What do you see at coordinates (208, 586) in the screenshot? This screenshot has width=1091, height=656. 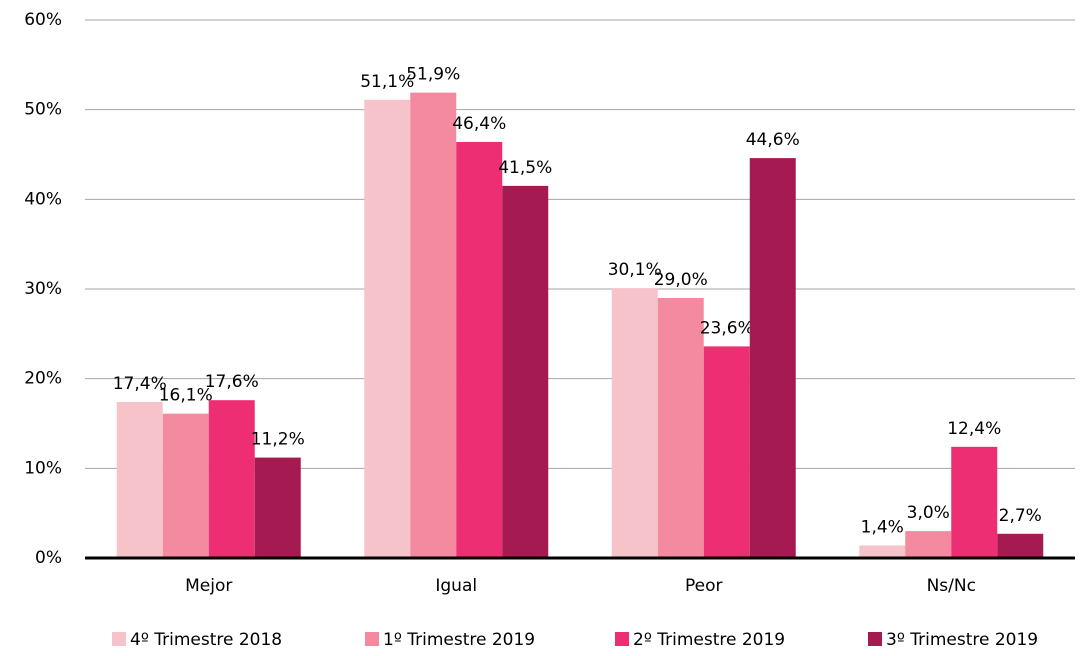 I see `x-tick-label: Mejor` at bounding box center [208, 586].